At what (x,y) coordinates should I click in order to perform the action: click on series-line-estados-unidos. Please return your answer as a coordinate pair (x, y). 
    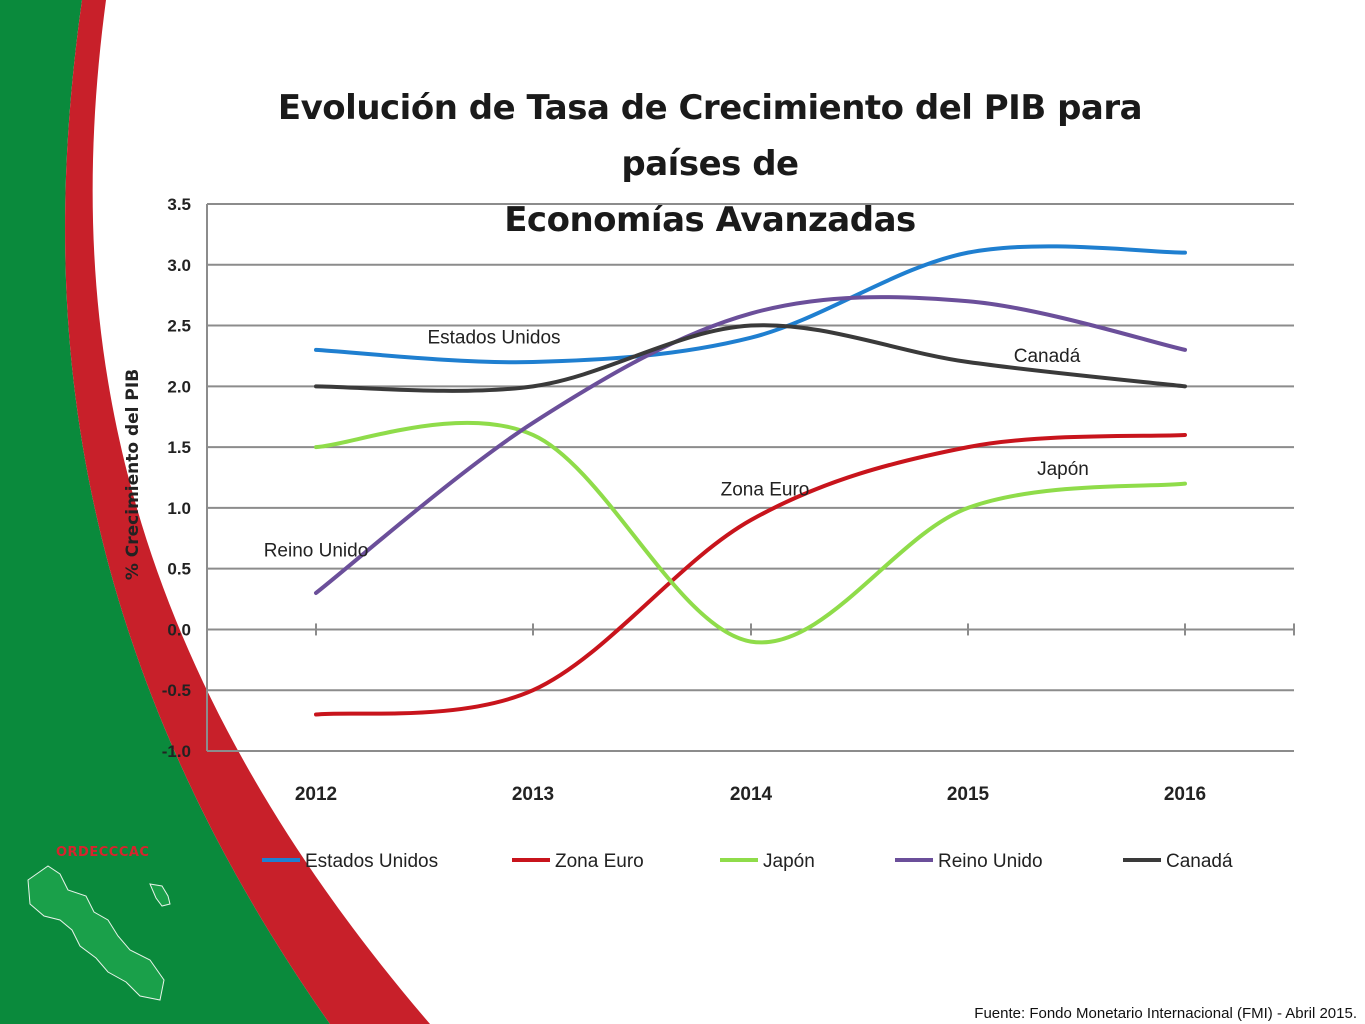
    Looking at the image, I should click on (750, 304).